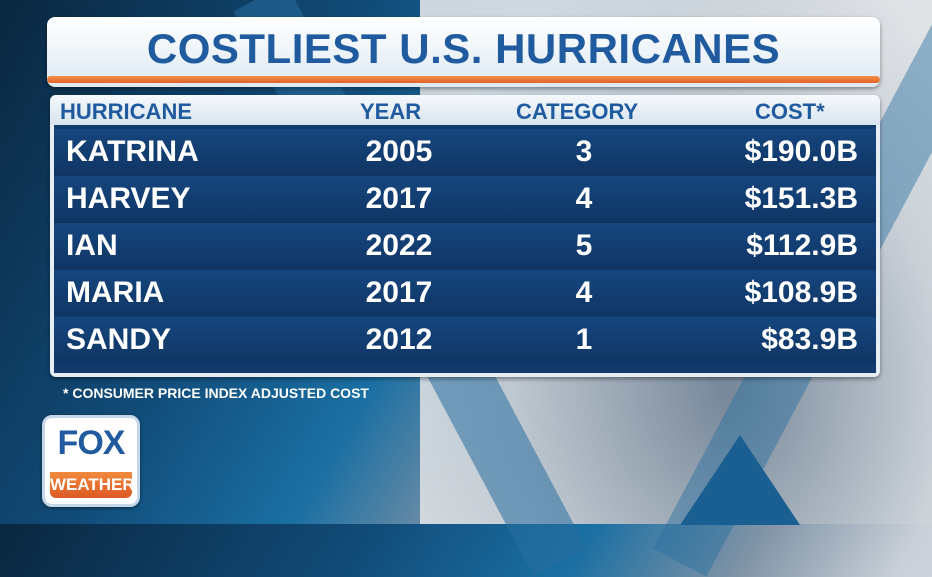 The image size is (932, 577). What do you see at coordinates (801, 151) in the screenshot?
I see `hurricane-cost: $190.0B` at bounding box center [801, 151].